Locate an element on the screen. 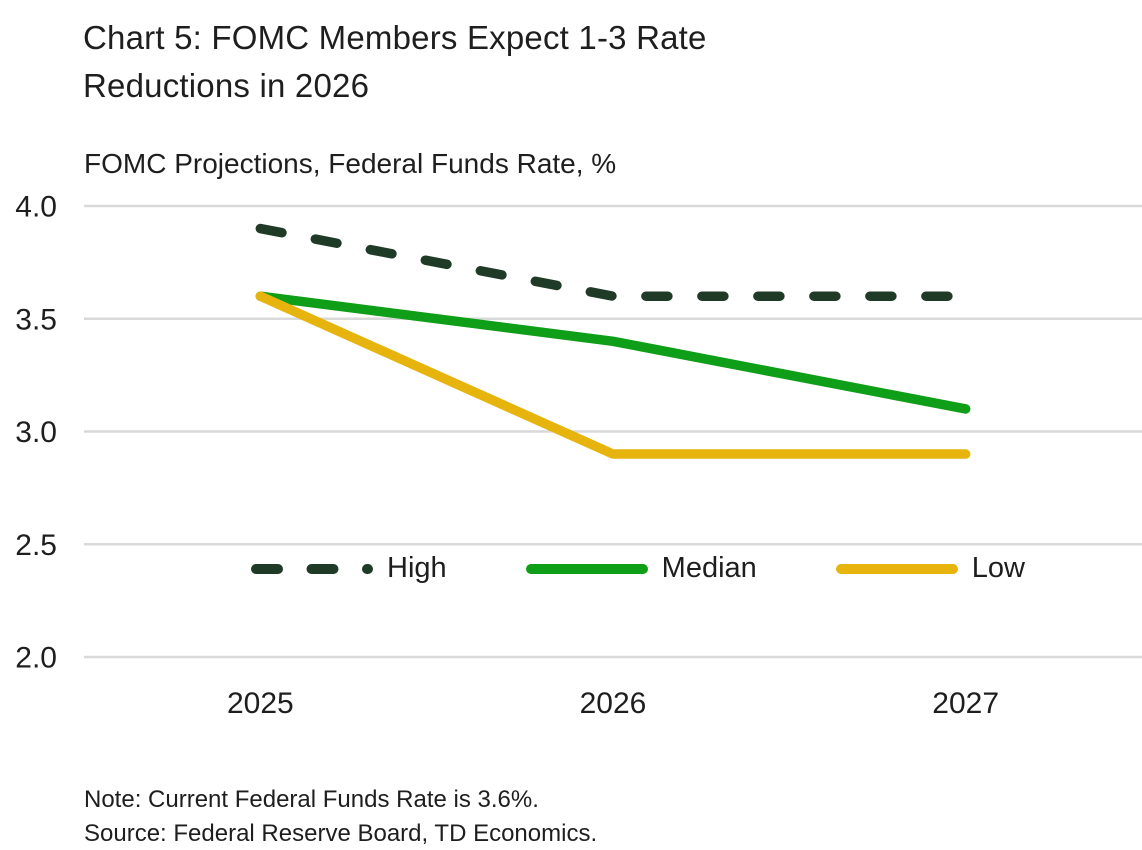  legend-swatch-high-icon is located at coordinates (312, 568).